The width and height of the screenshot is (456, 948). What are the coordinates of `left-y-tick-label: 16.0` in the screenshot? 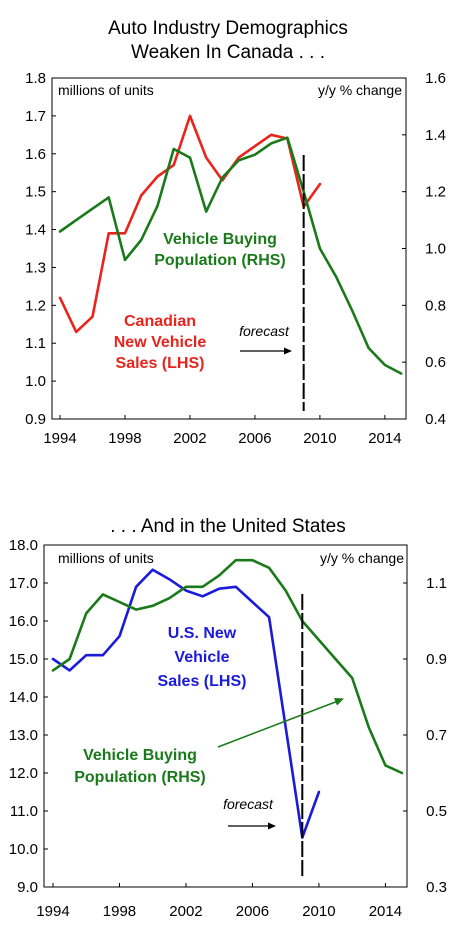 It's located at (23, 621).